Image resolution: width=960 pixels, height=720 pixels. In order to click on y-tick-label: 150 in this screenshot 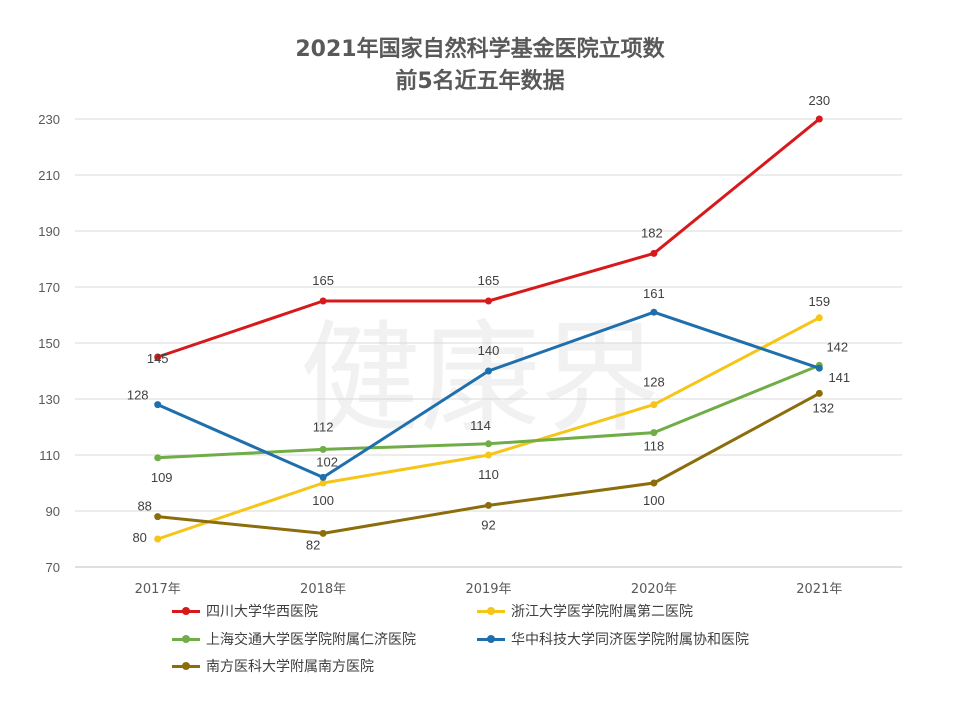, I will do `click(49, 343)`.